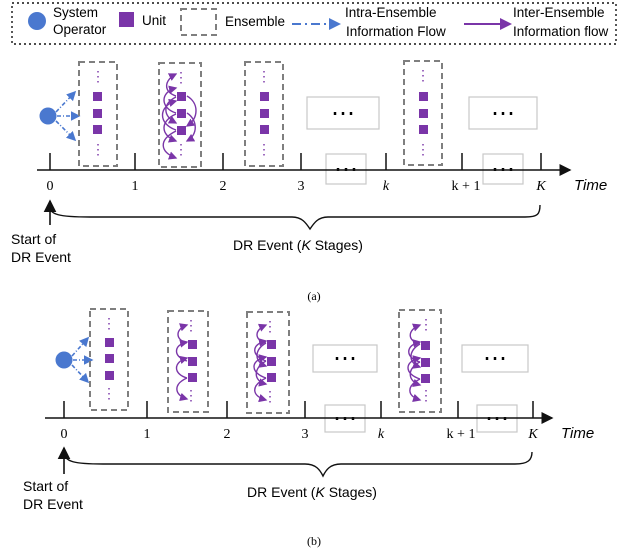  I want to click on legend-intra-label-line1: Intra-Ensemble, so click(391, 12).